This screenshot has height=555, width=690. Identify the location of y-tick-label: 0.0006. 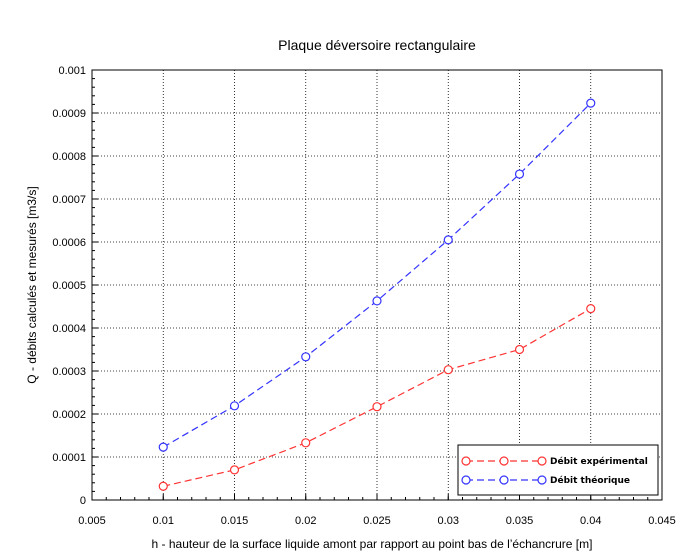
(69, 243).